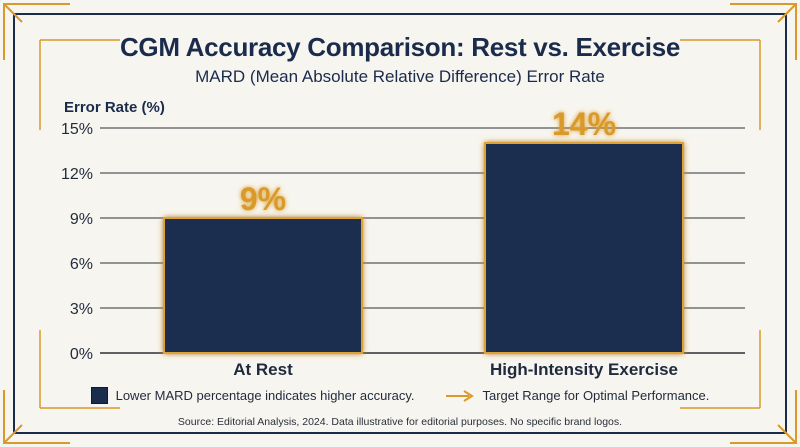 The height and width of the screenshot is (447, 800). What do you see at coordinates (81, 354) in the screenshot?
I see `y-tick-label: 0%` at bounding box center [81, 354].